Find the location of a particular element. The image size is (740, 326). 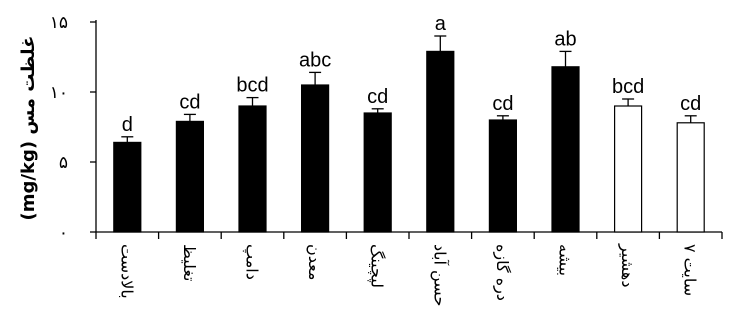

category-label: بالادست is located at coordinates (126, 271).